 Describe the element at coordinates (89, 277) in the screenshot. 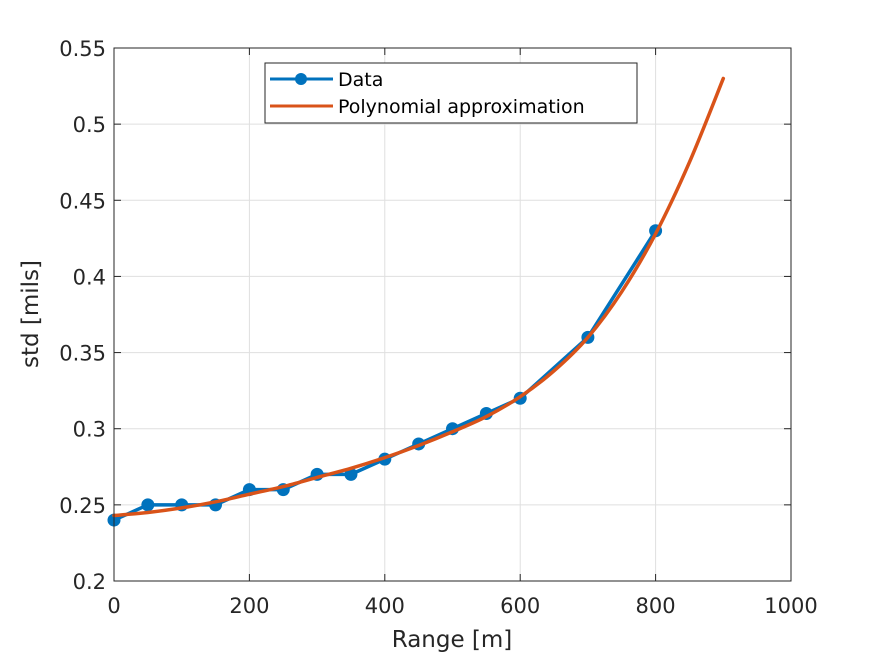

I see `y-tick-label: 0.4` at that location.